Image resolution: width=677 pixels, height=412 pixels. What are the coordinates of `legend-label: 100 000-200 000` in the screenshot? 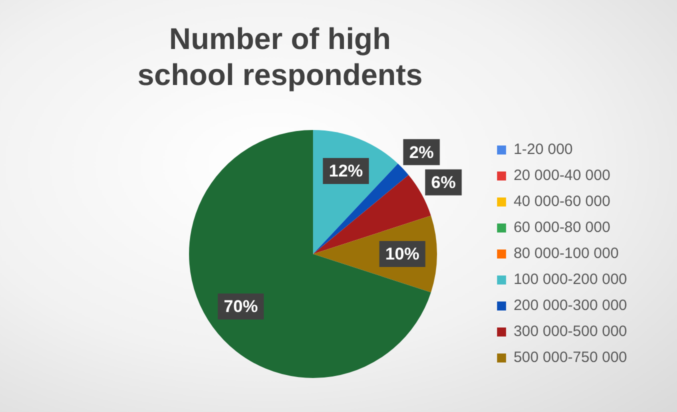 It's located at (570, 279).